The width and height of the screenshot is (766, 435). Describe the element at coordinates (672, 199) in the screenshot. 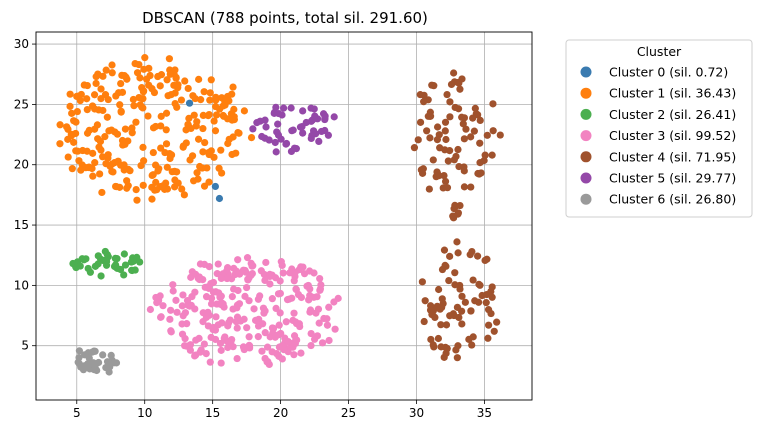

I see `legend-entry-label: Cluster 6 (sil. 26.80)` at that location.